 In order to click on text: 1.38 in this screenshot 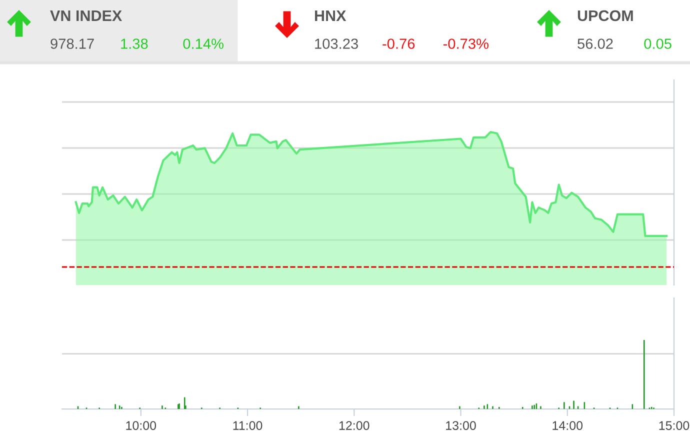, I will do `click(134, 43)`.